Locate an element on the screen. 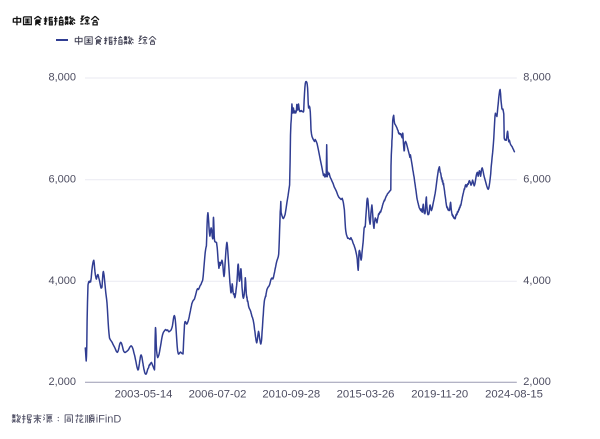 The height and width of the screenshot is (439, 600). svg-text: 2024-08-15 is located at coordinates (514, 394).